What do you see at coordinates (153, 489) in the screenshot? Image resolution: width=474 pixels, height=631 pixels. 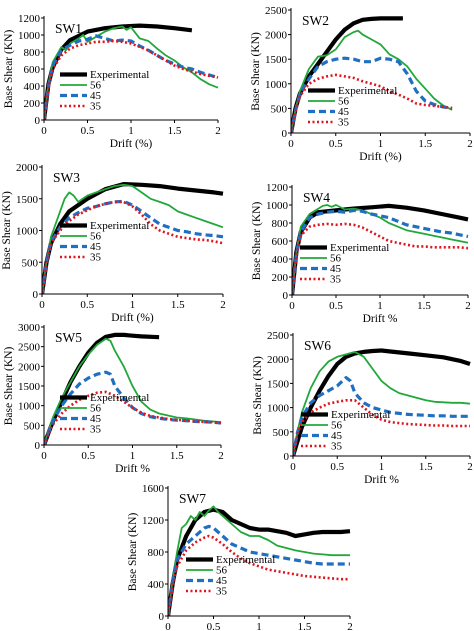 I see `y-tick-label: 1600` at bounding box center [153, 489].